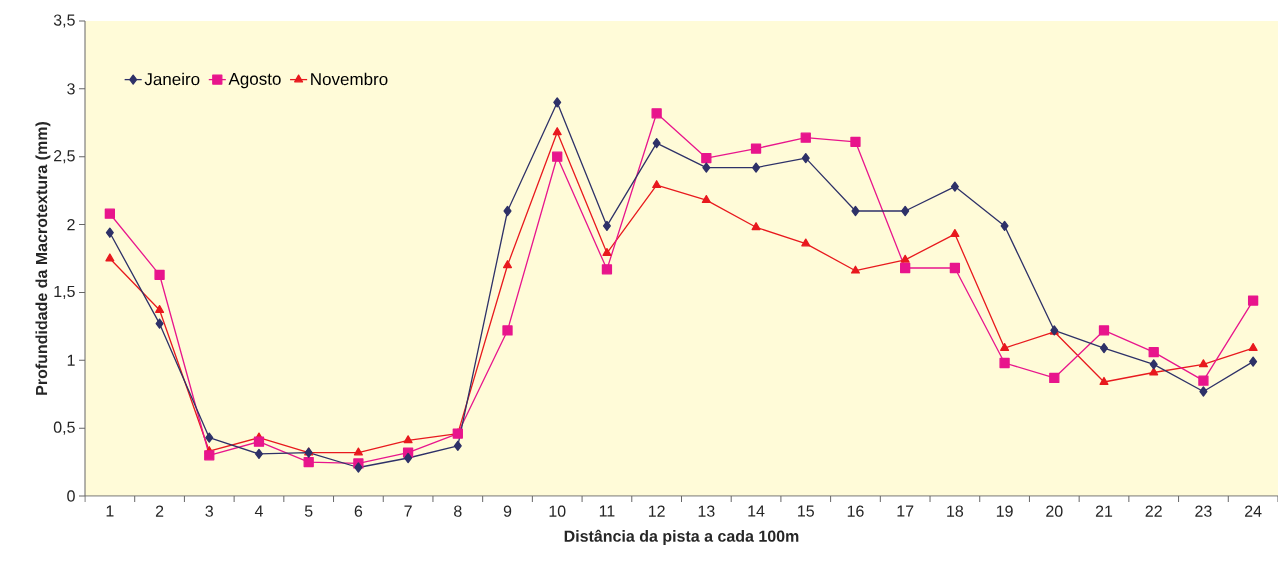 The width and height of the screenshot is (1278, 571). What do you see at coordinates (656, 511) in the screenshot?
I see `x-tick-label: 12` at bounding box center [656, 511].